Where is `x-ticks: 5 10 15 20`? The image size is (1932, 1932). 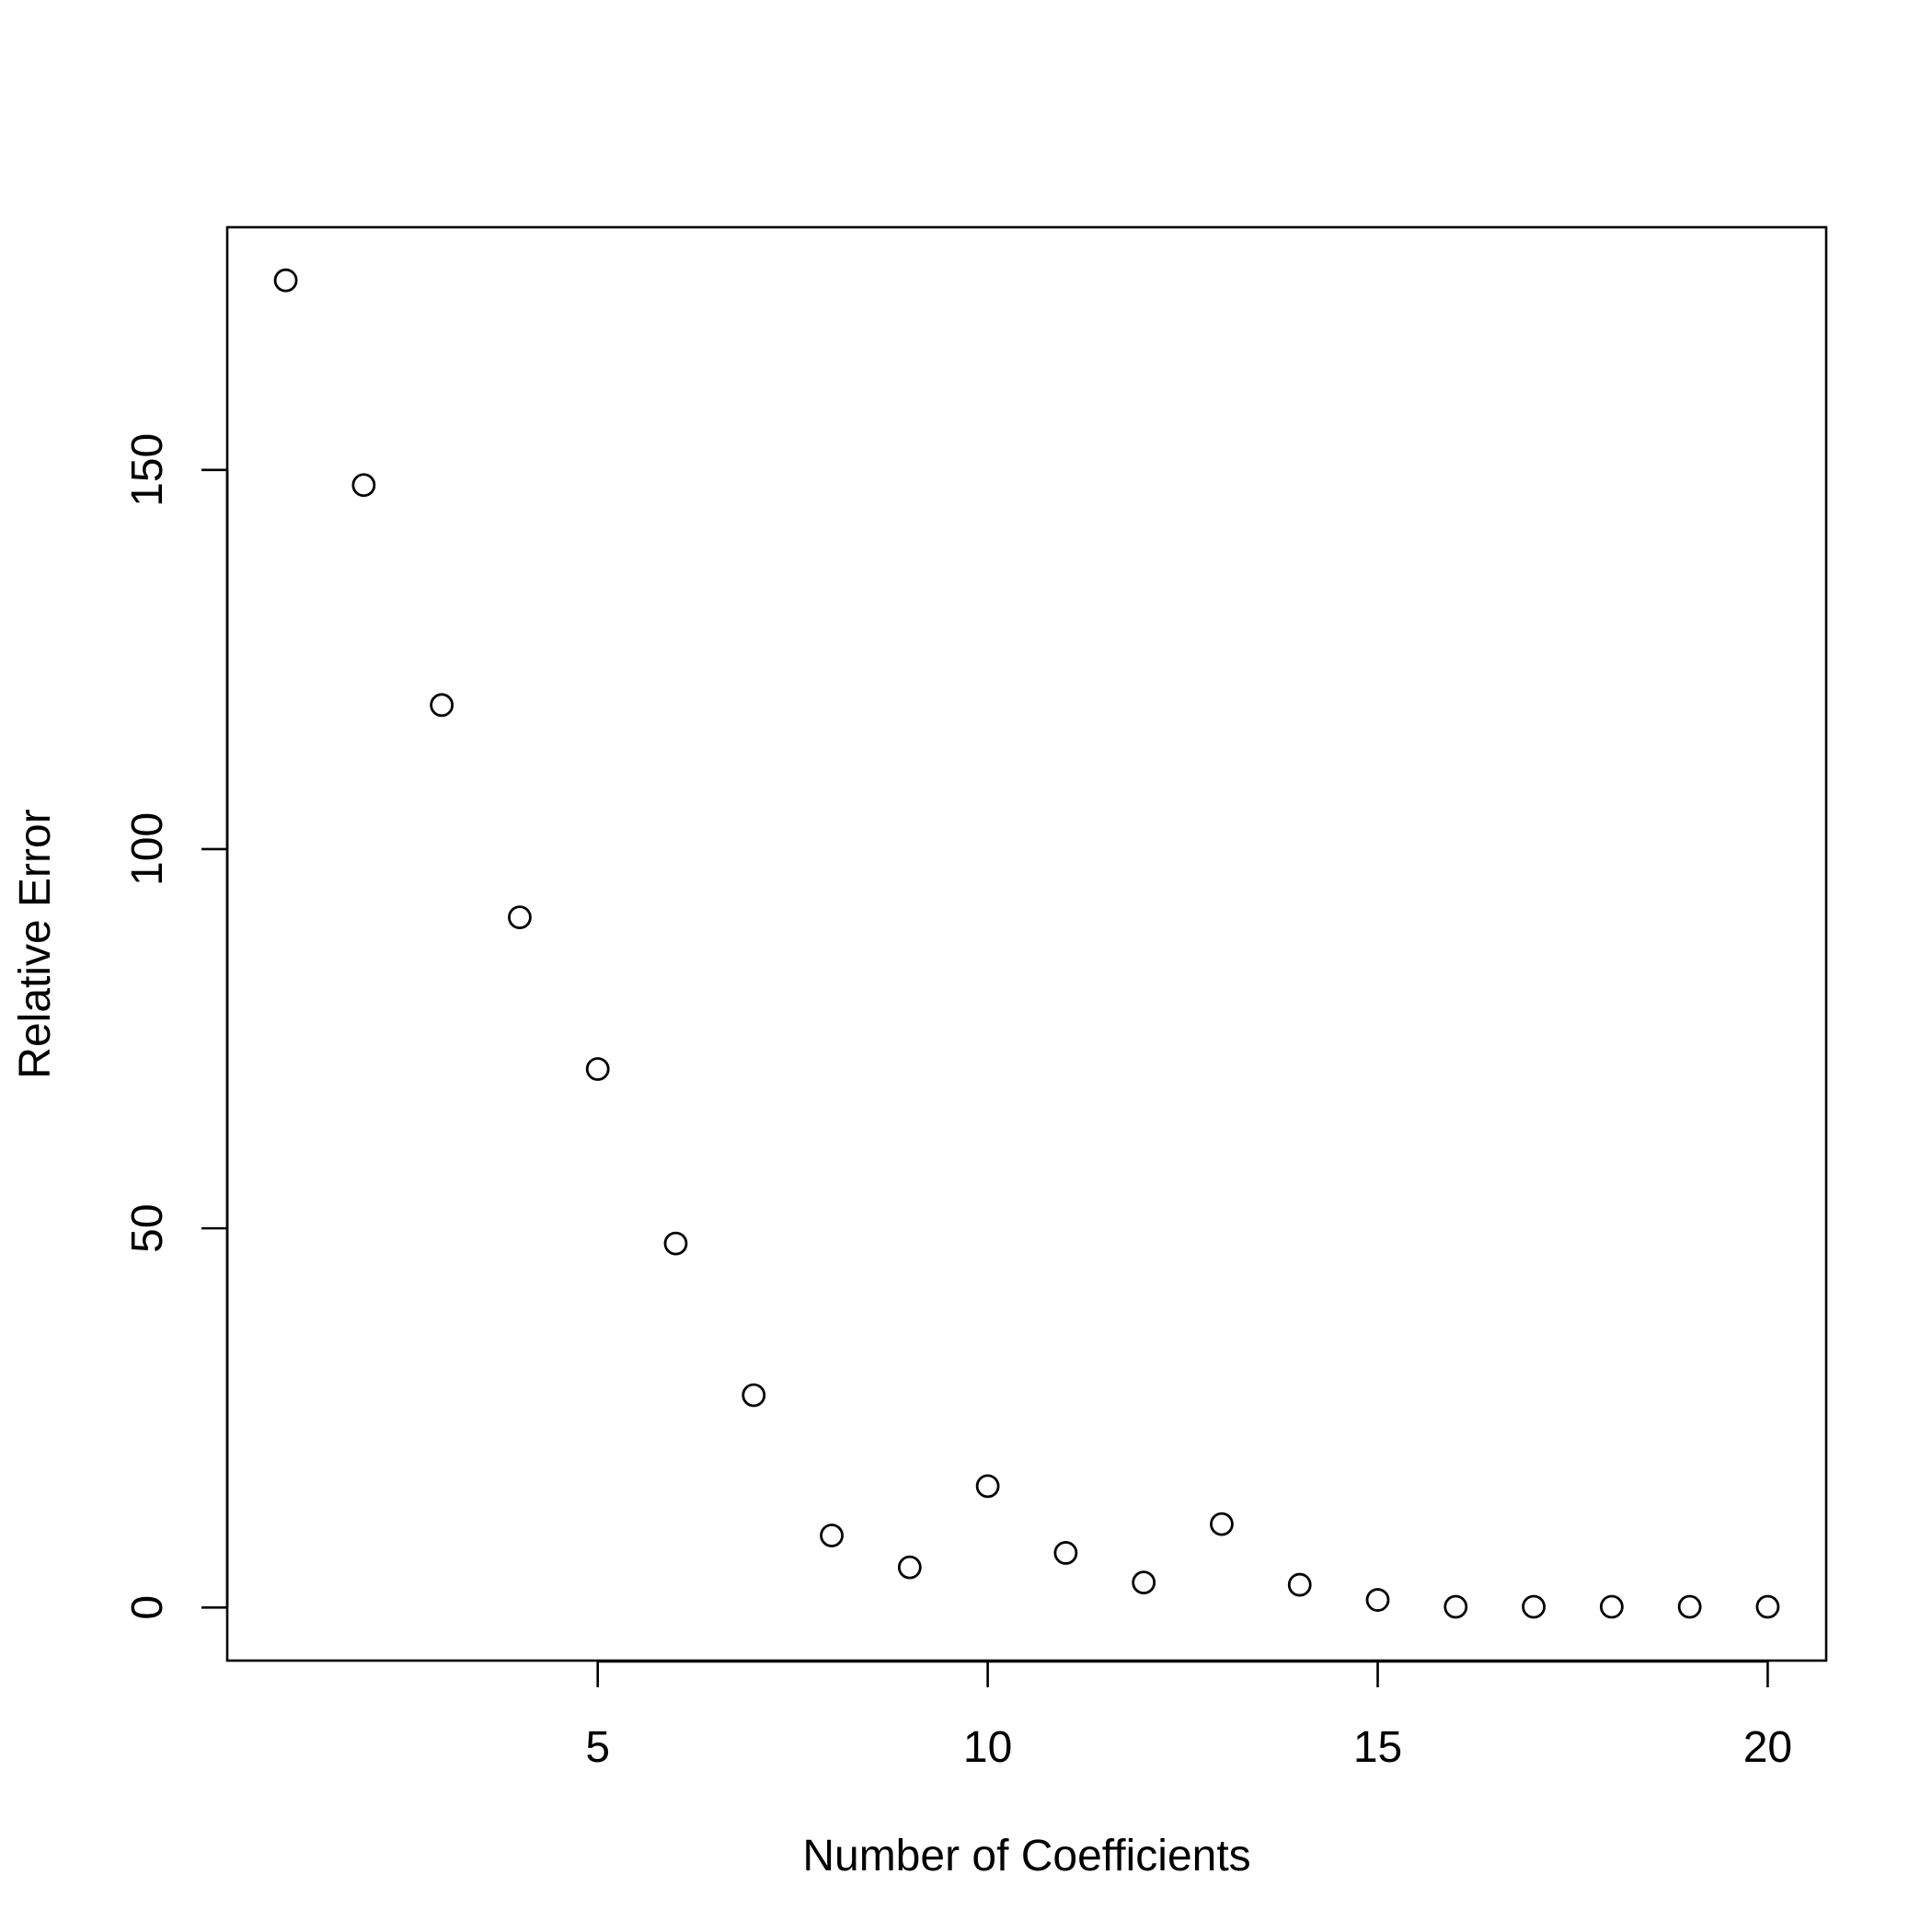 x-ticks: 5 10 15 20 is located at coordinates (1188, 1717).